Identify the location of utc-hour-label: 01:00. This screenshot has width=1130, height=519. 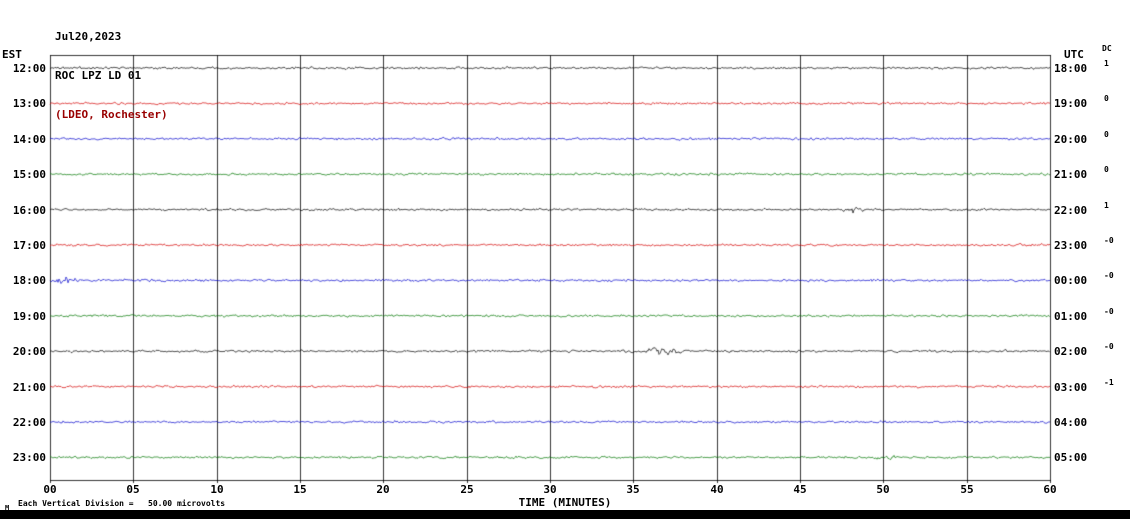
(1071, 316).